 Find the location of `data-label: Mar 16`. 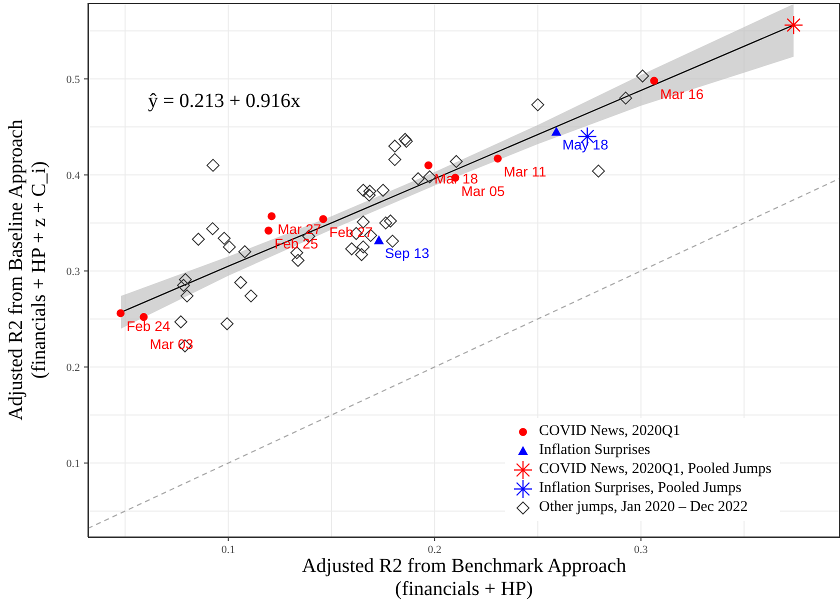

data-label: Mar 16 is located at coordinates (682, 94).